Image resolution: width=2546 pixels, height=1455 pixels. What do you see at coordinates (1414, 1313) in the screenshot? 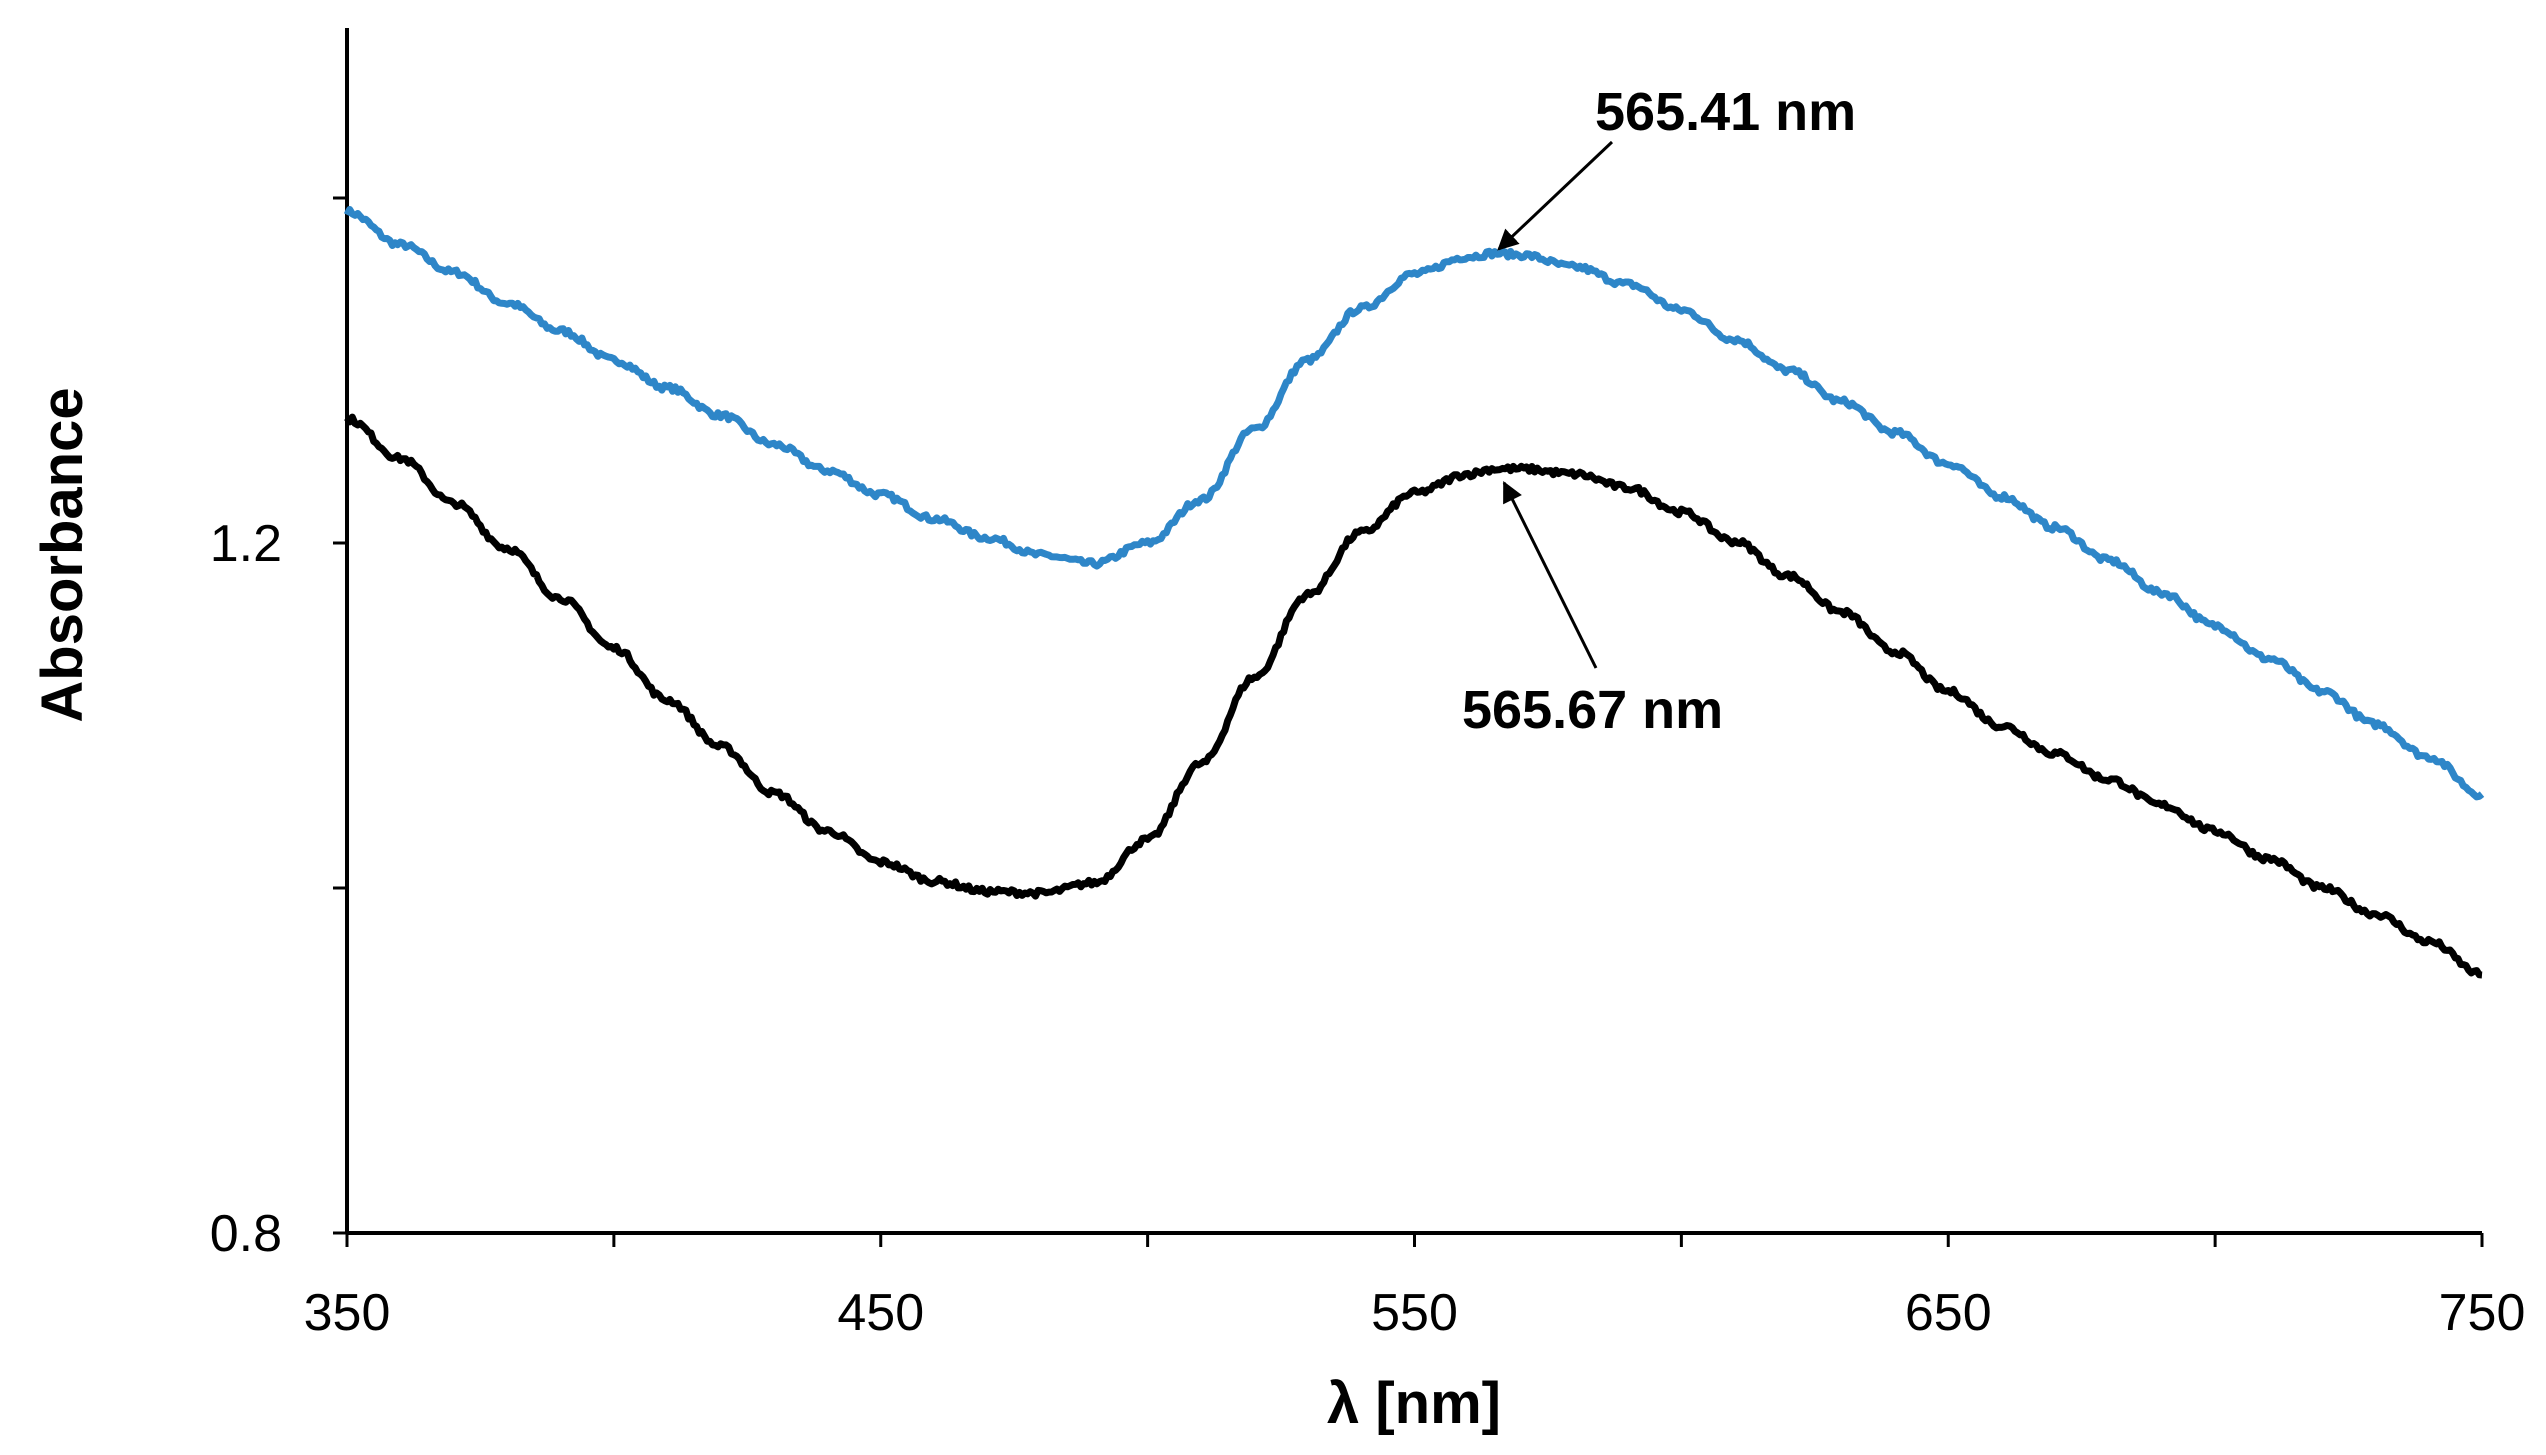
I see `x-tick-label: 550` at bounding box center [1414, 1313].